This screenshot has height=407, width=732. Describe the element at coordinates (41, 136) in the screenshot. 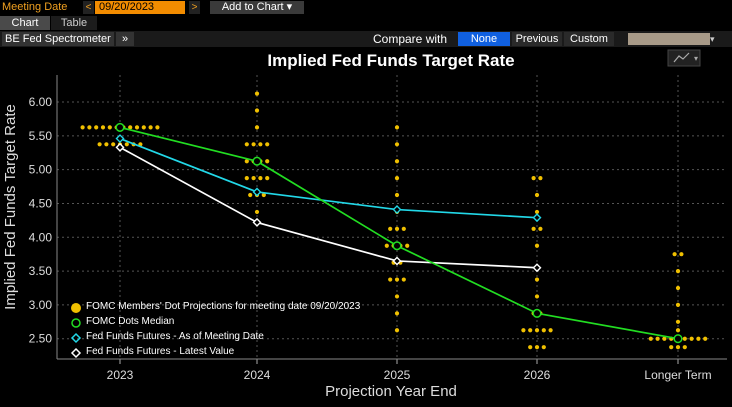

I see `y-tick-label: 5.50` at that location.